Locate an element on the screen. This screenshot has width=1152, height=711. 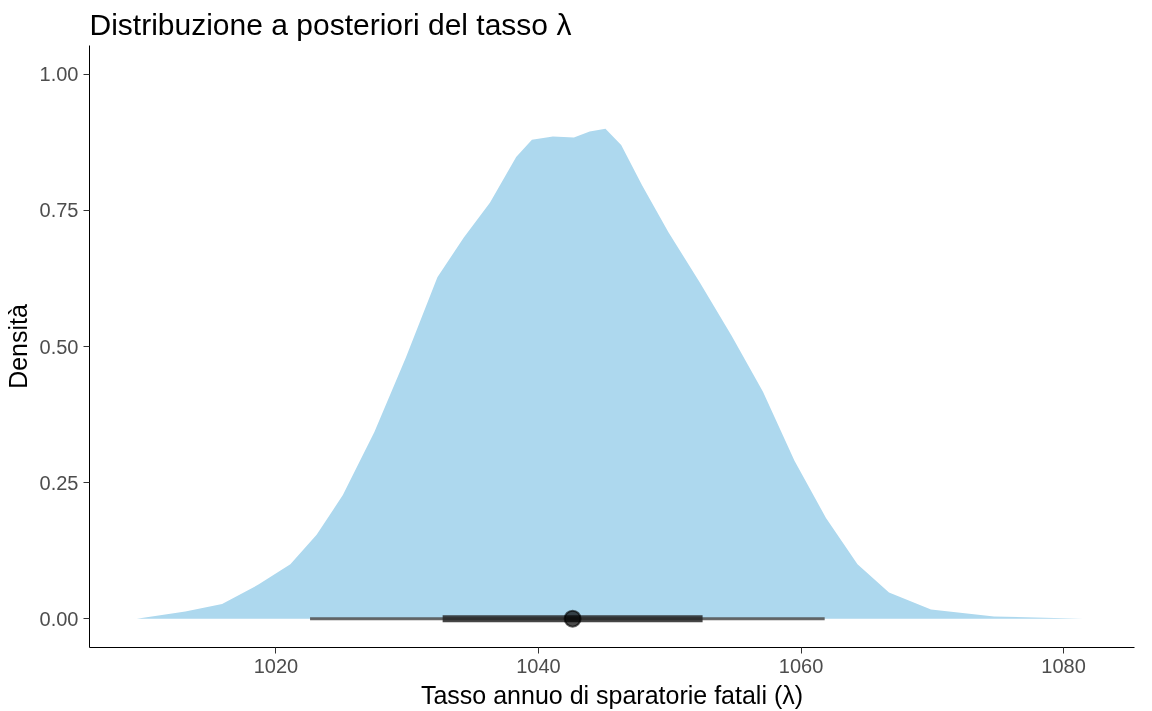
y-tick-label: 0.00 is located at coordinates (59, 618).